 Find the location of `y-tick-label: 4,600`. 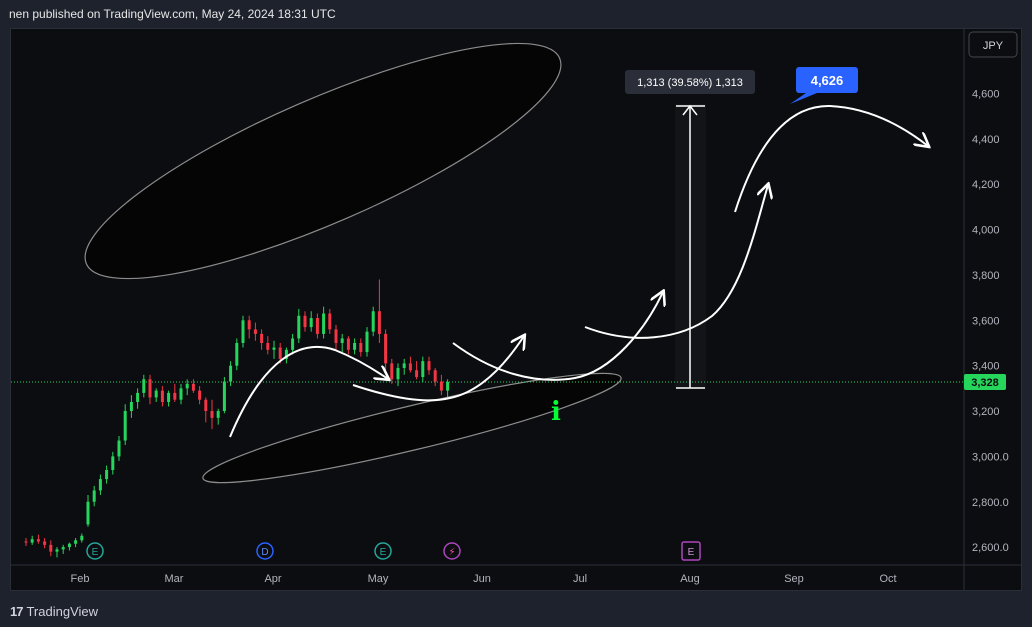

y-tick-label: 4,600 is located at coordinates (986, 95).